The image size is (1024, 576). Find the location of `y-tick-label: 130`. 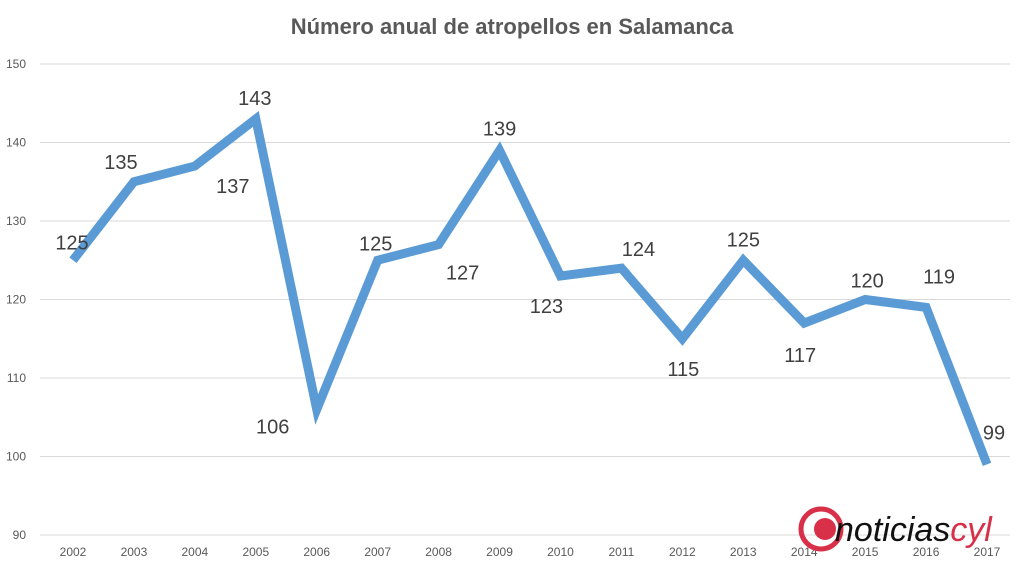

y-tick-label: 130 is located at coordinates (16, 221).